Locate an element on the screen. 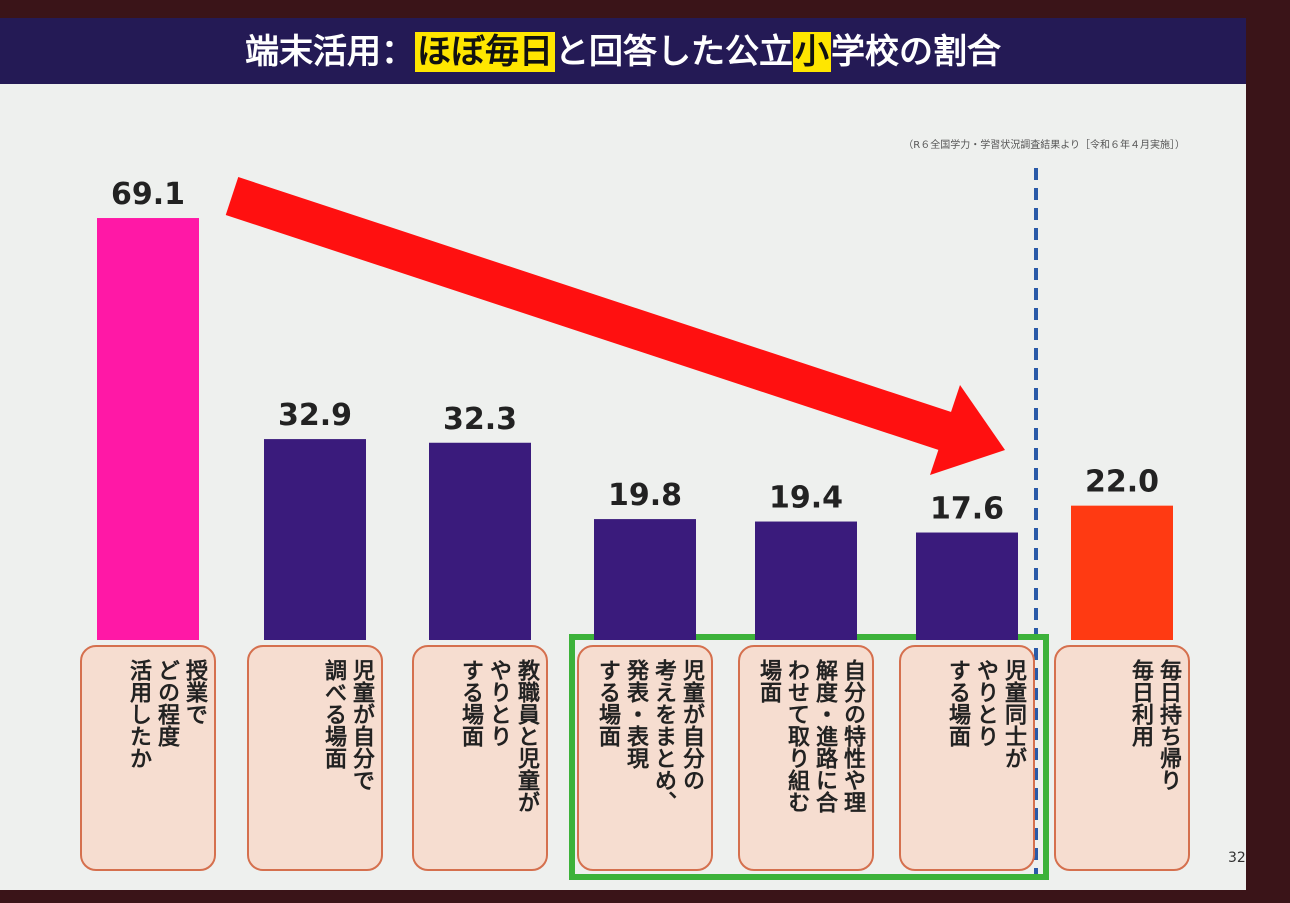 This screenshot has height=903, width=1290. title-segment: と回答した公立 is located at coordinates (674, 52).